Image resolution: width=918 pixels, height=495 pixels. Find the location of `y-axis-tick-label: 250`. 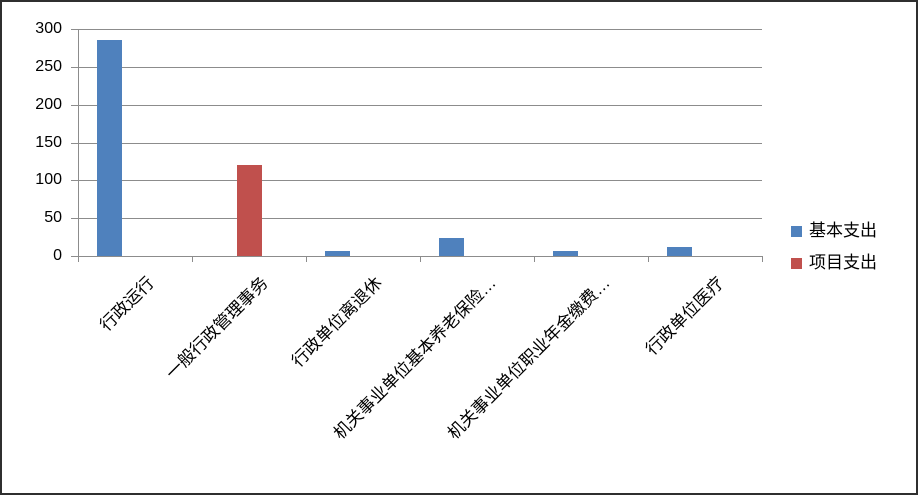

y-axis-tick-label: 250 is located at coordinates (48, 66).